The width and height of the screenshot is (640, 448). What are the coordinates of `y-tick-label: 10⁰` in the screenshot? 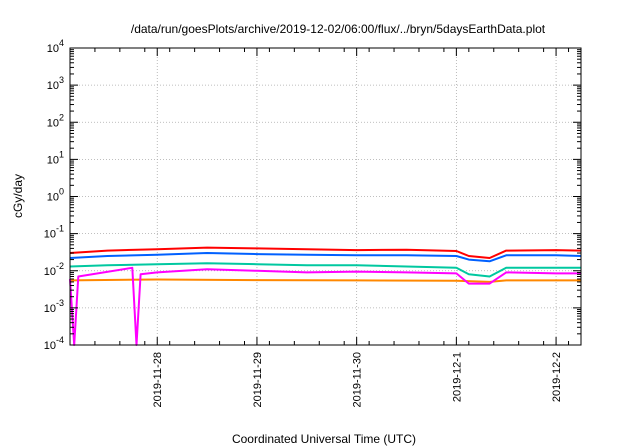 It's located at (55, 195).